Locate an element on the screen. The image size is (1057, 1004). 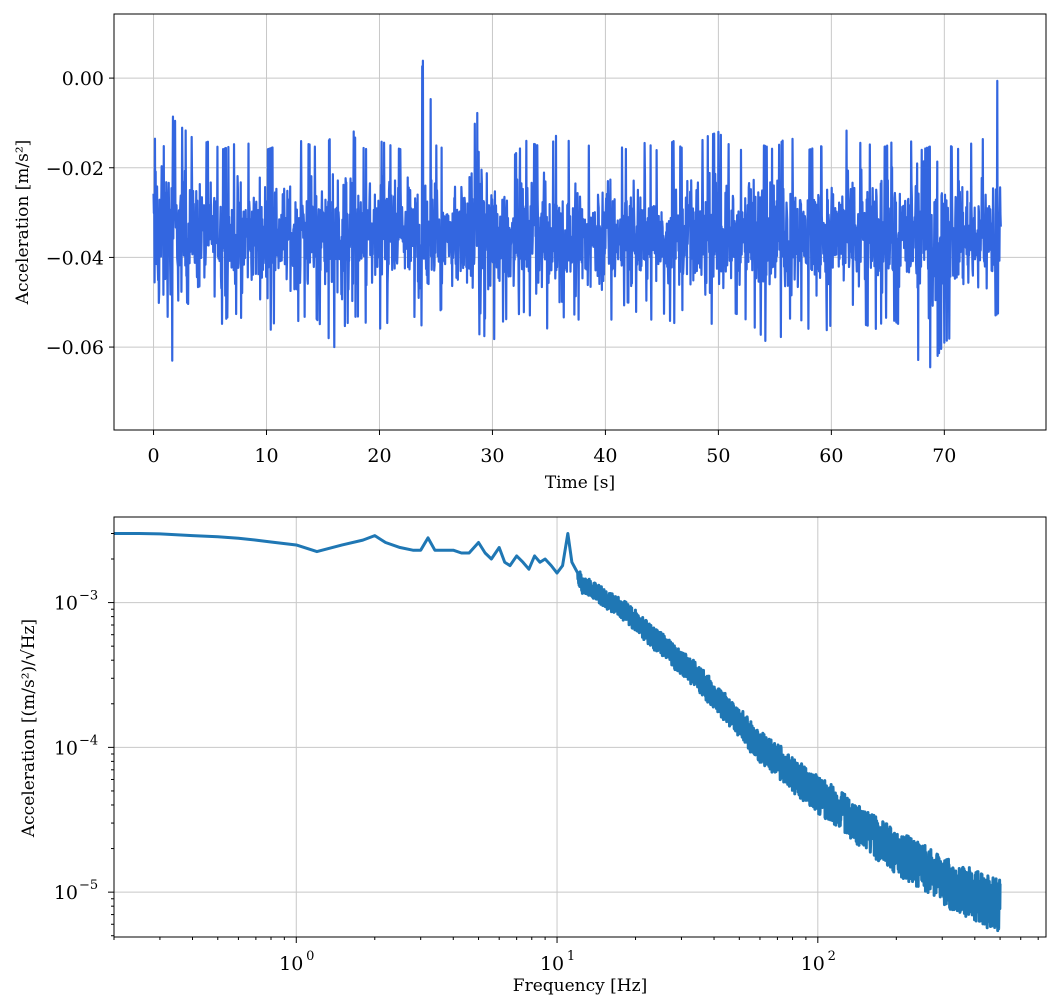
spectrum-x-tick-exponent: 0 is located at coordinates (310, 956).